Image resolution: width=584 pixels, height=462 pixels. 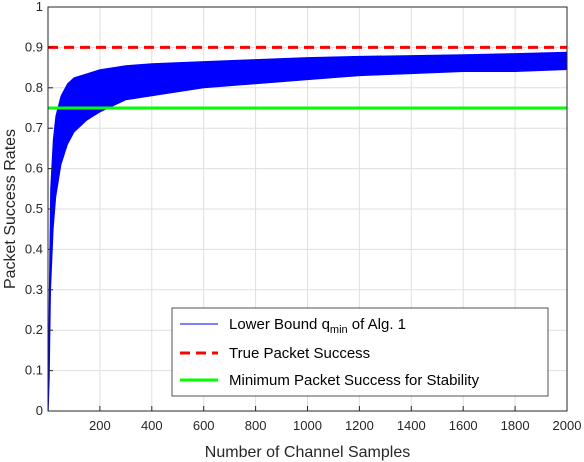 I want to click on y-tick-label: 0.3, so click(x=34, y=289).